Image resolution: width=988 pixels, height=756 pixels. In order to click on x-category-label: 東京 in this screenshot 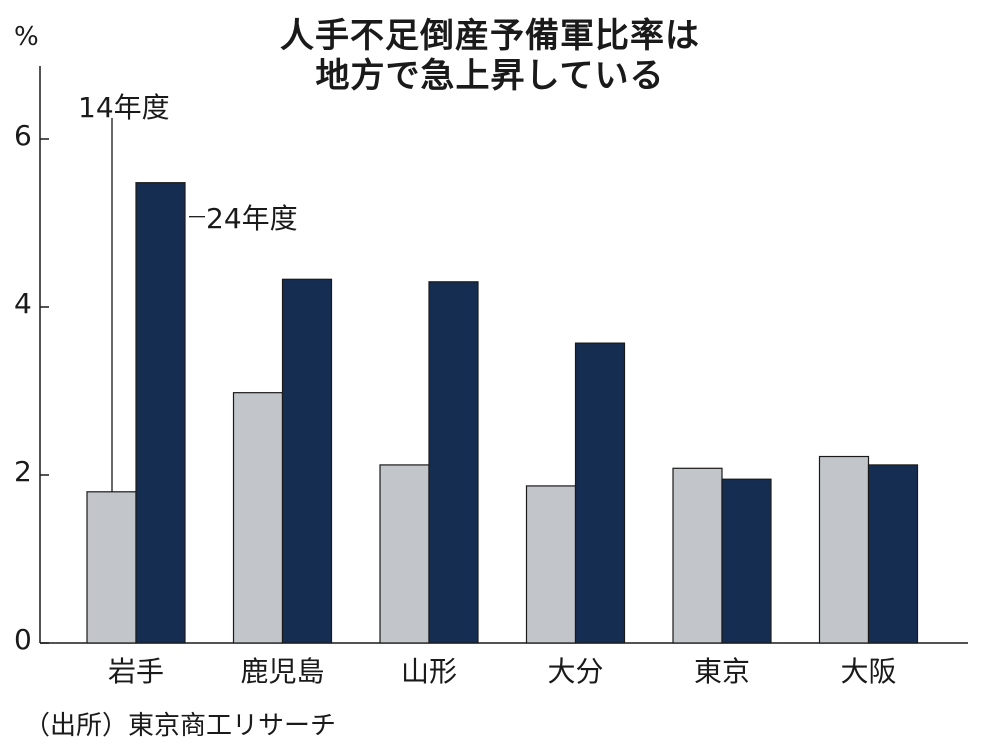, I will do `click(721, 671)`.